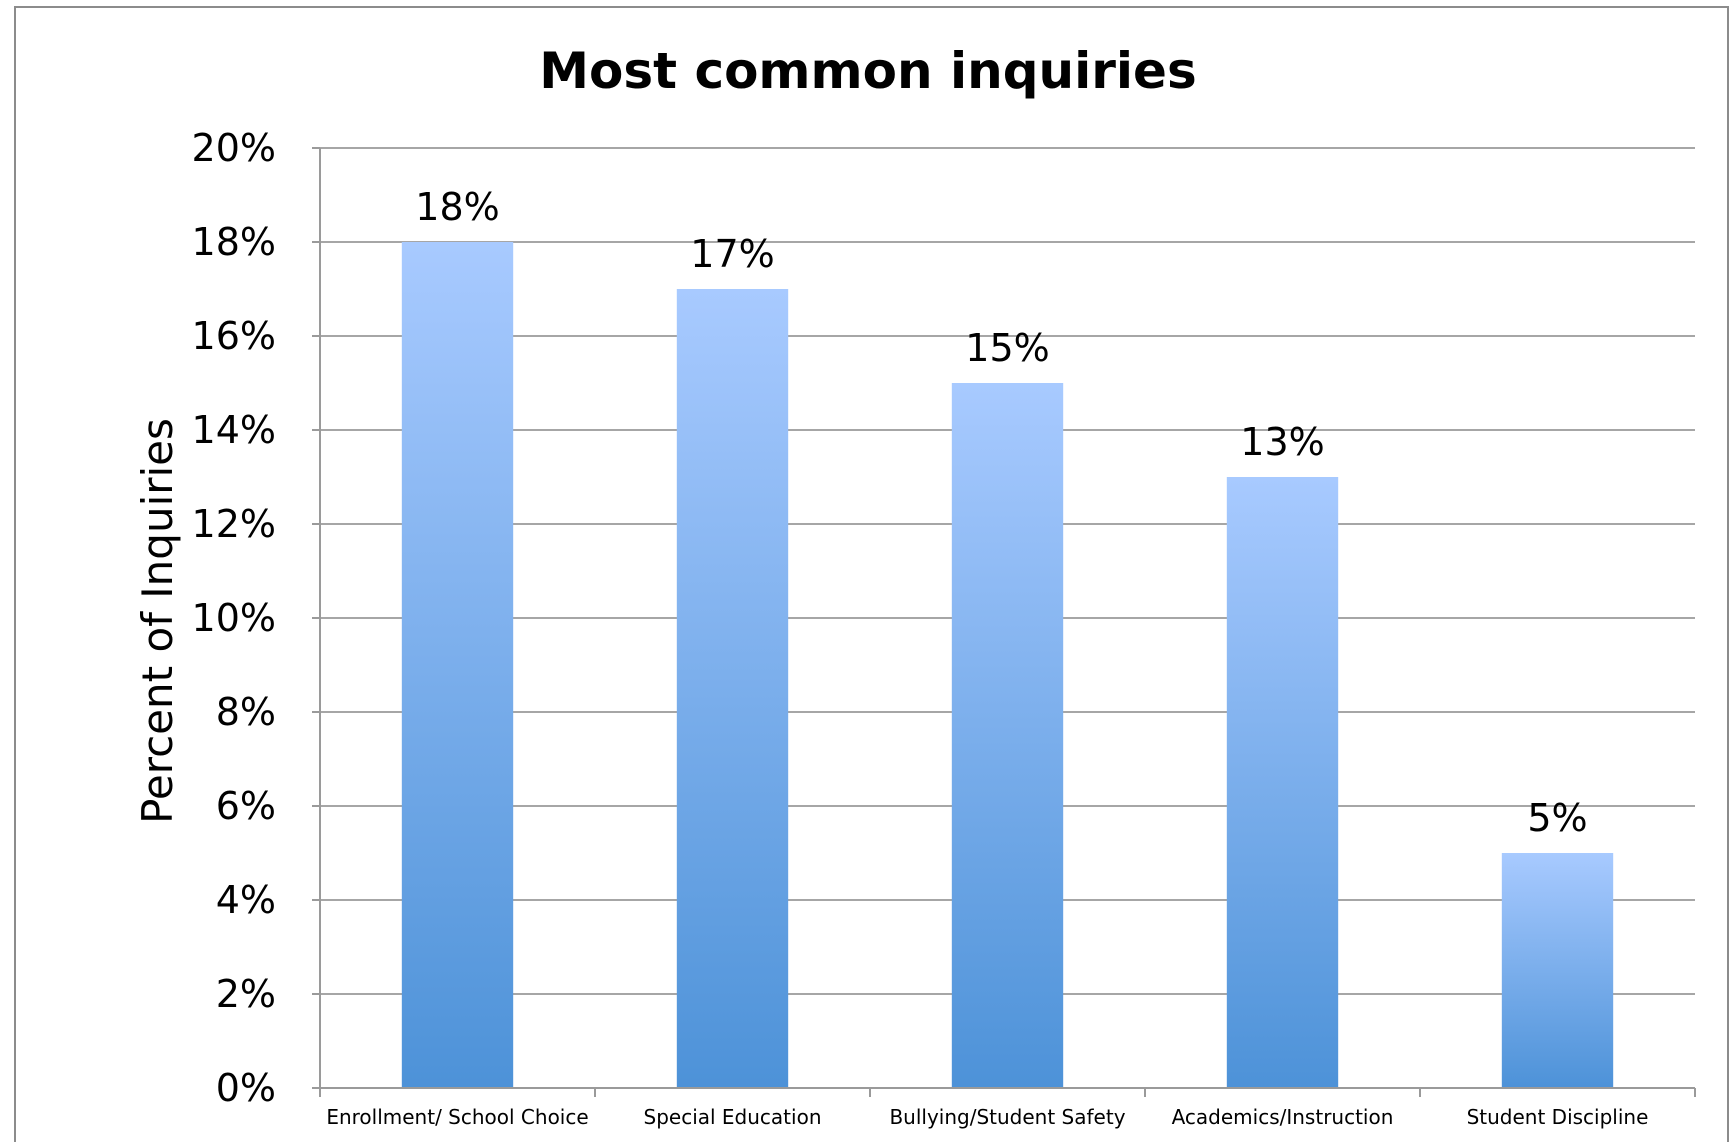 This screenshot has width=1735, height=1142. I want to click on y-tick-label: 20%, so click(234, 148).